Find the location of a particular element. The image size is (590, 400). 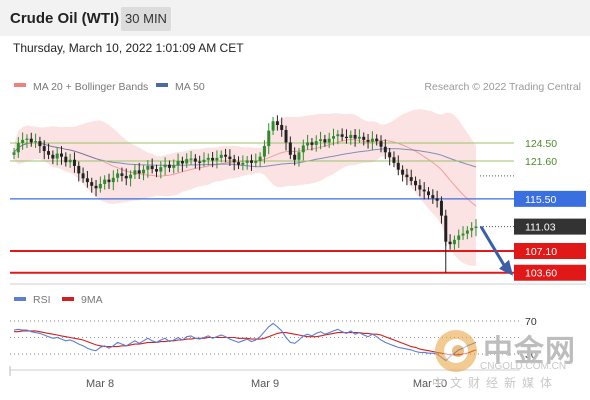

rsi-ma-line is located at coordinates (245, 343).